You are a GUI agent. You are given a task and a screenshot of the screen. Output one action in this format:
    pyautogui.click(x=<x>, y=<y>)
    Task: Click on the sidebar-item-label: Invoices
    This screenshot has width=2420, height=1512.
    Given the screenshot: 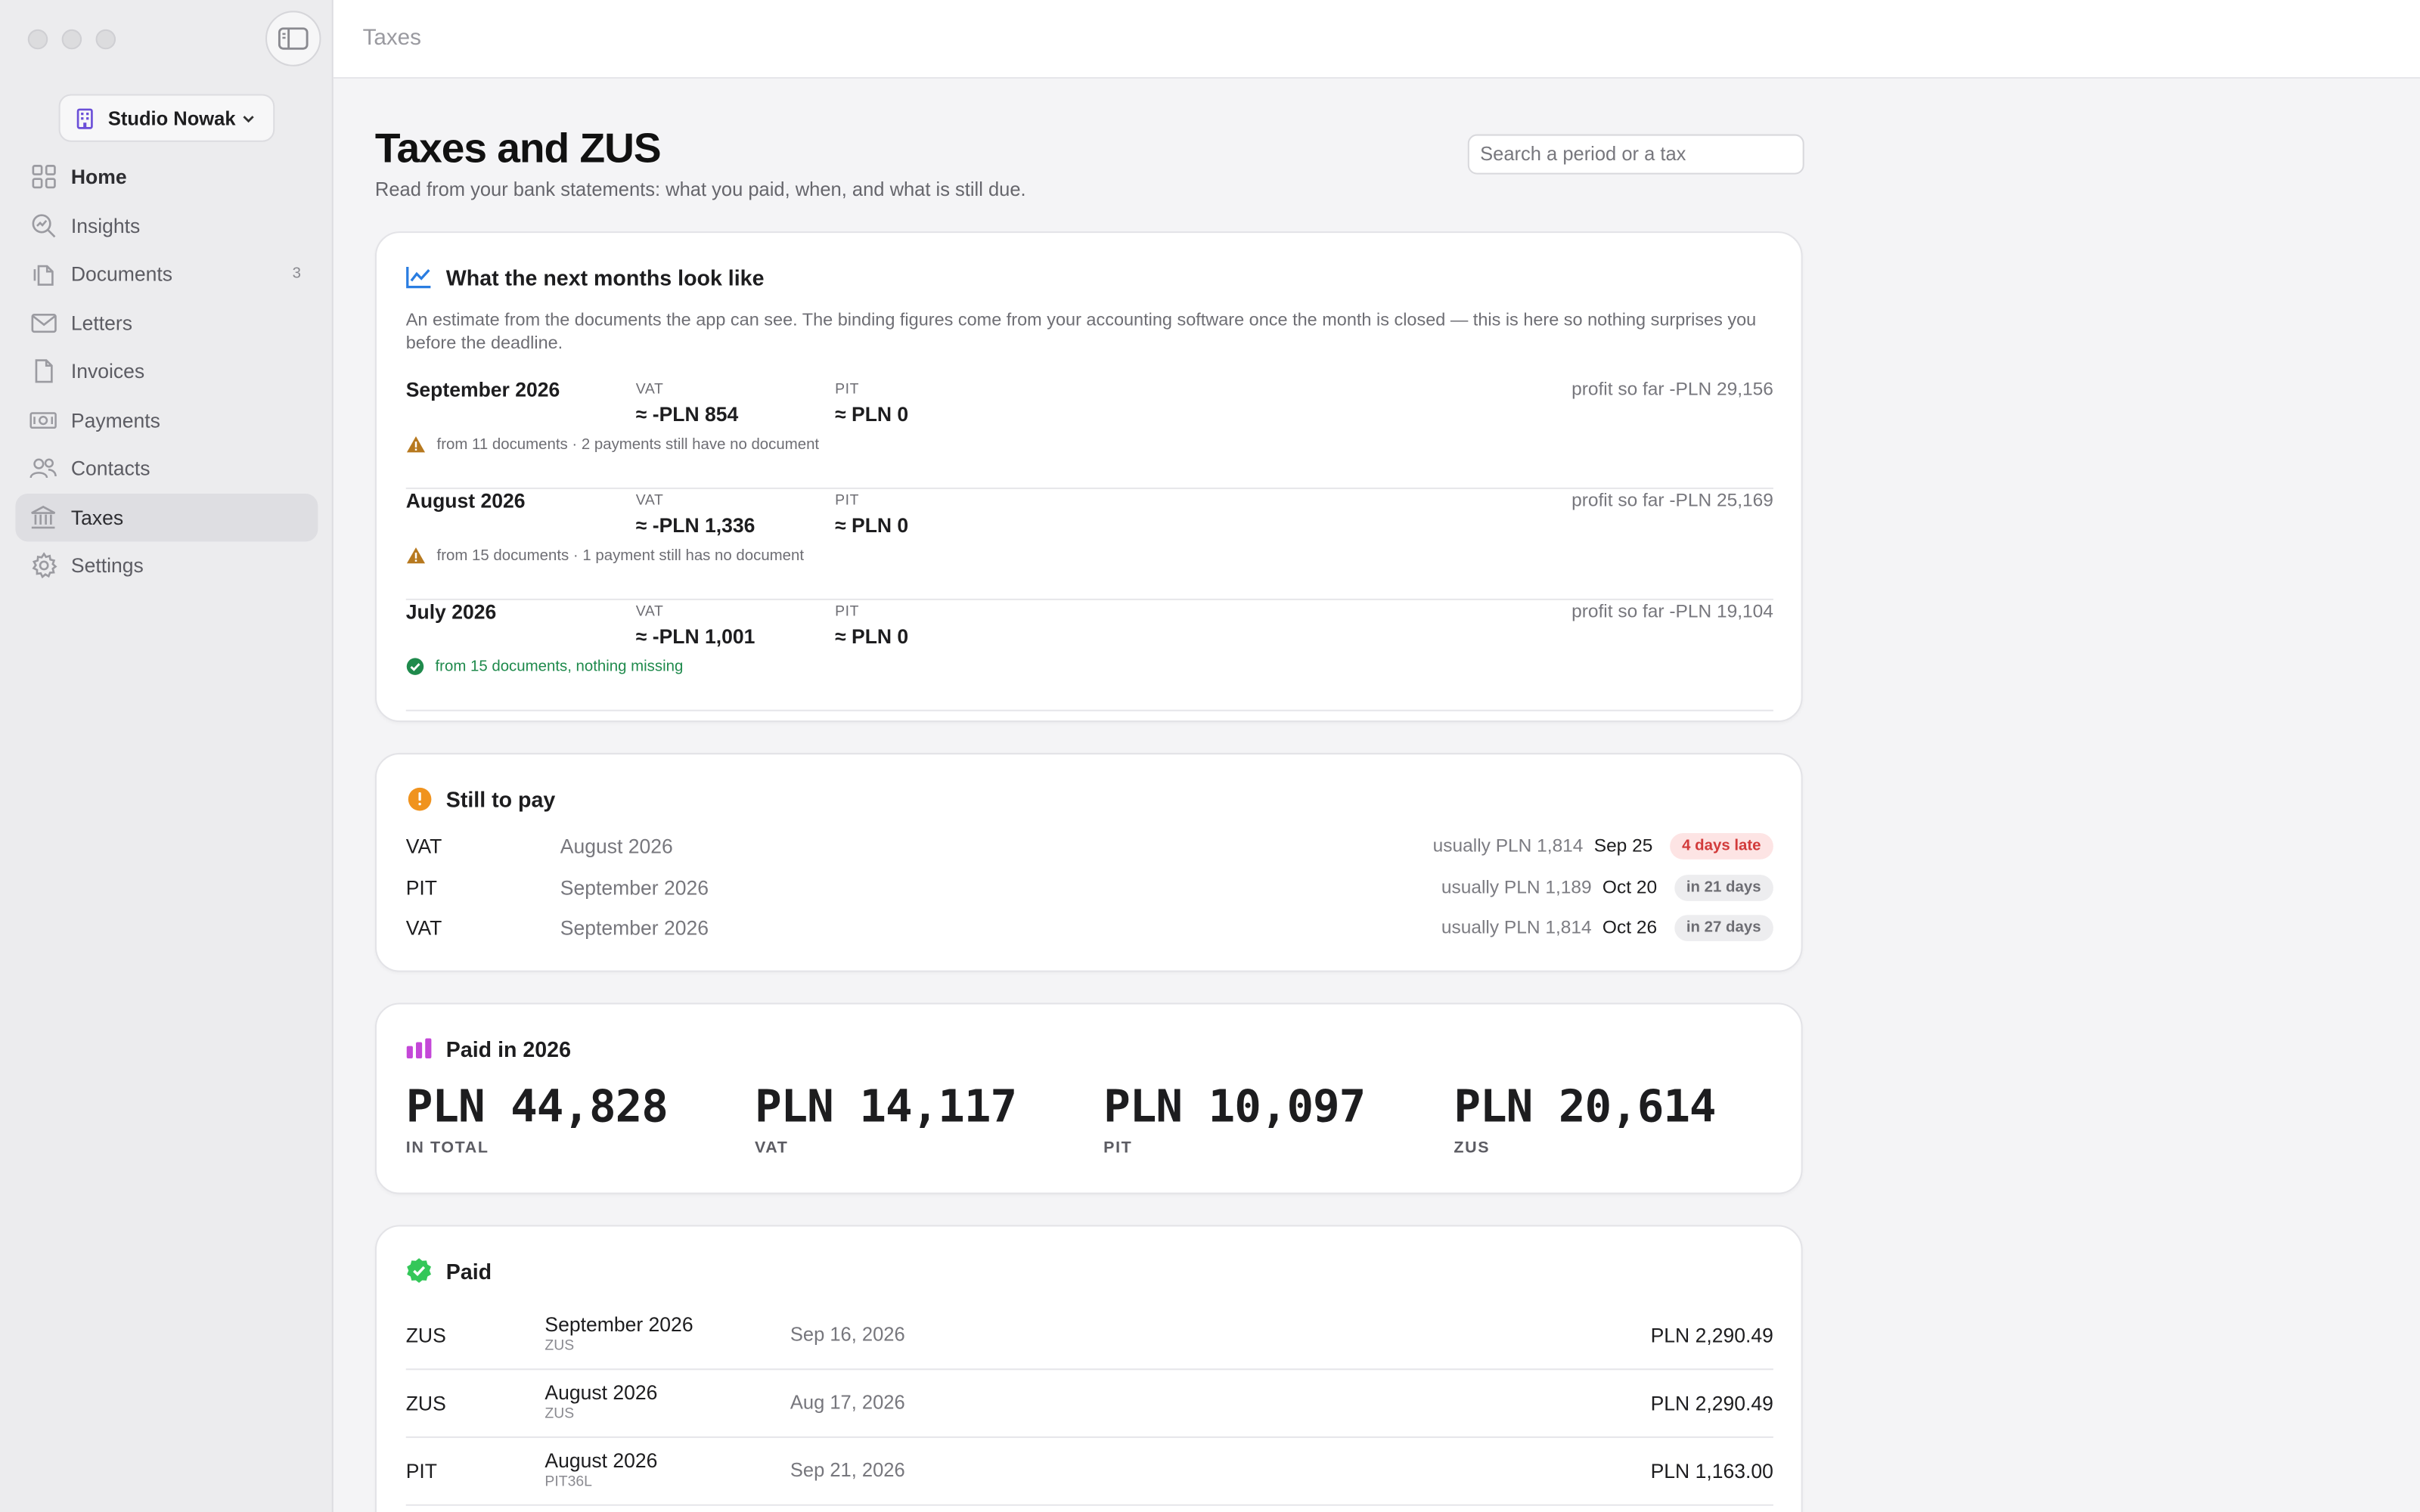 What is the action you would take?
    pyautogui.click(x=107, y=371)
    